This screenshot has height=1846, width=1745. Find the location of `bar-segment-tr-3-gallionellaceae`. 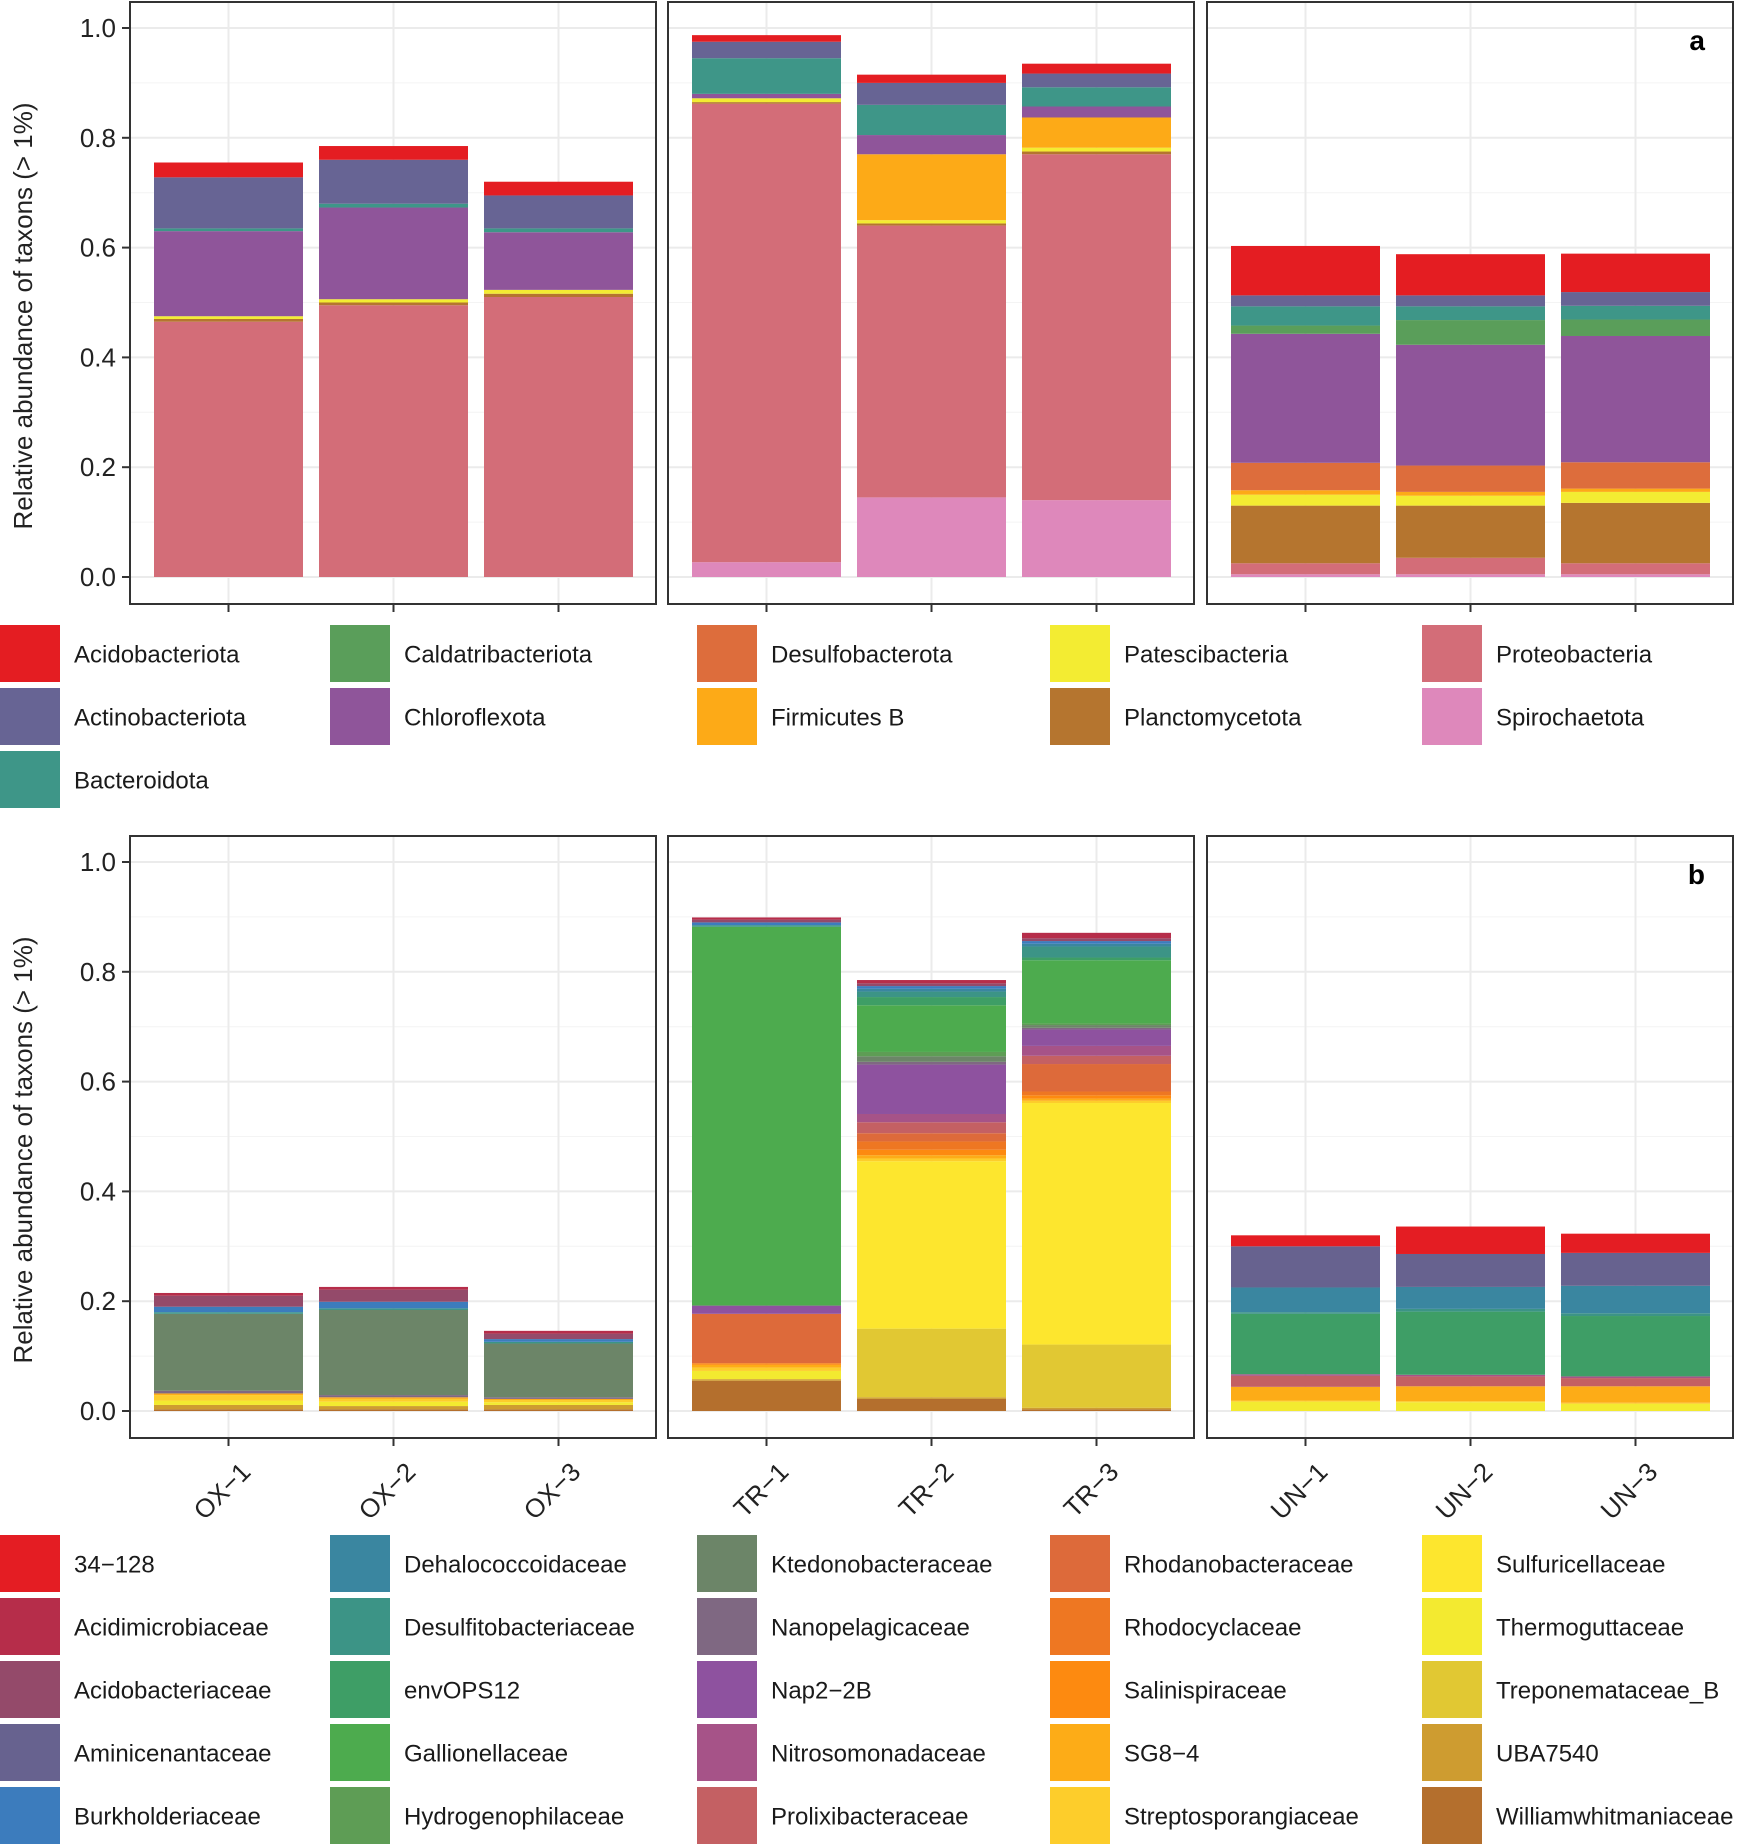

bar-segment-tr-3-gallionellaceae is located at coordinates (1096, 992).